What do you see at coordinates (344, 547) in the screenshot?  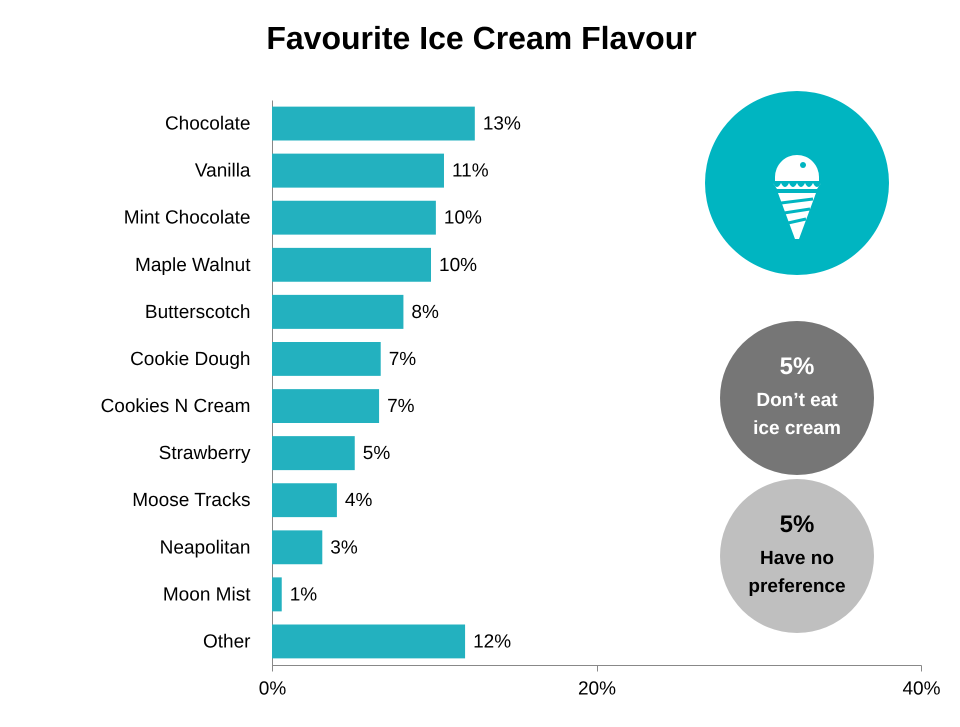 I see `data-label: 3%` at bounding box center [344, 547].